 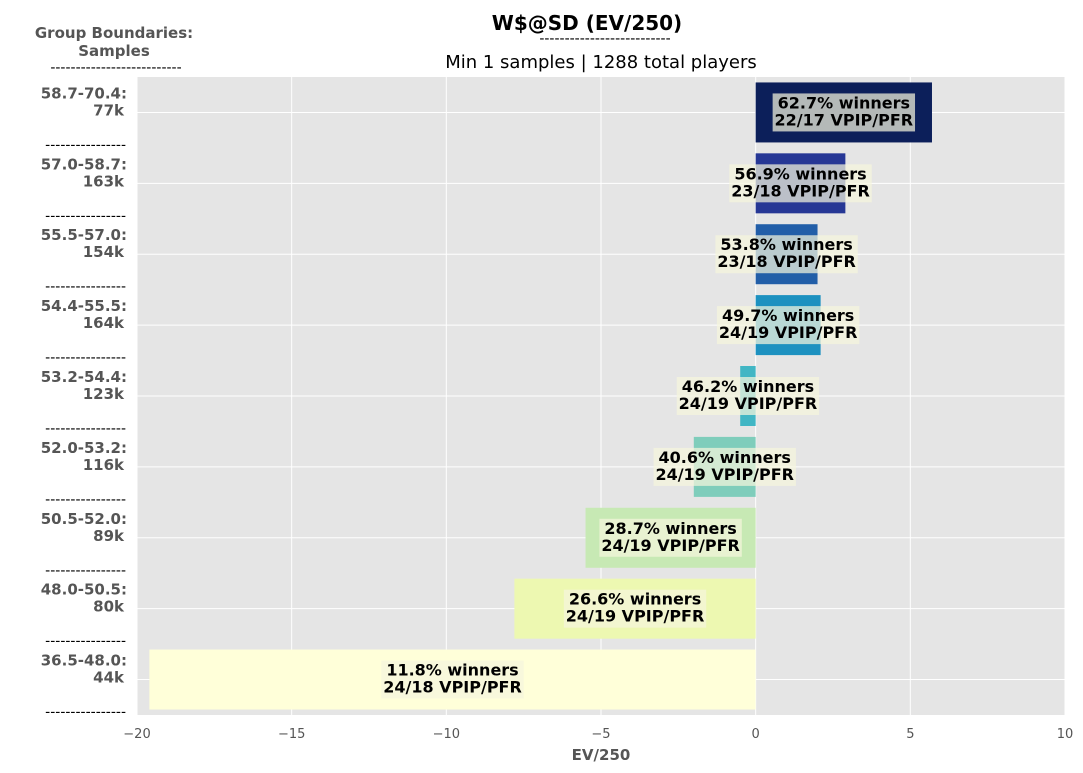 I want to click on group-boundary-label: 52.0-53.2:, so click(x=84, y=448).